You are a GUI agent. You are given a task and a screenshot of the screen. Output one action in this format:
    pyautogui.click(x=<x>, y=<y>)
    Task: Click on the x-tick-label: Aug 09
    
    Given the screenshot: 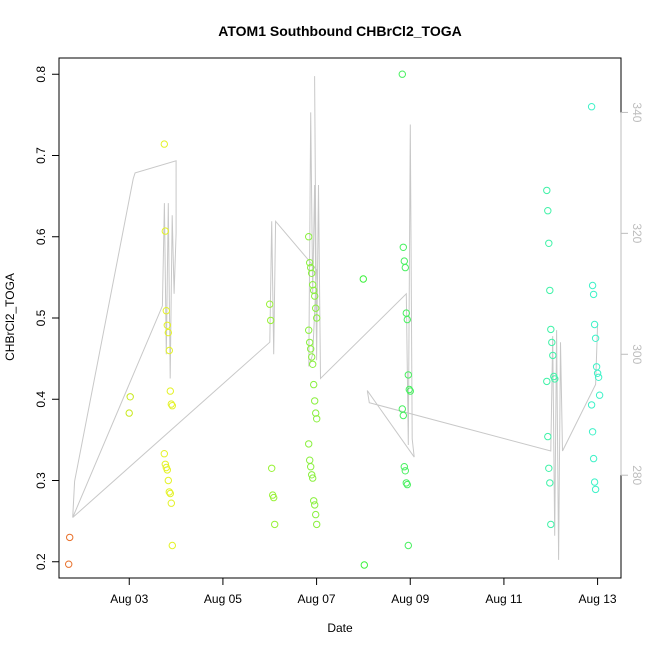 What is the action you would take?
    pyautogui.click(x=410, y=599)
    